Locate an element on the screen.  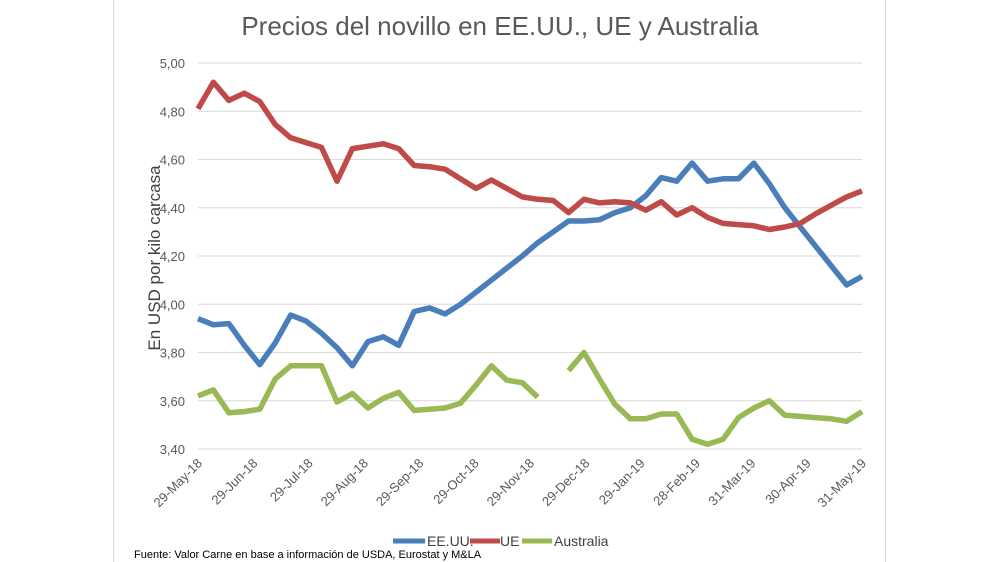
x-tick-label: 29-Oct-18 is located at coordinates (455, 481).